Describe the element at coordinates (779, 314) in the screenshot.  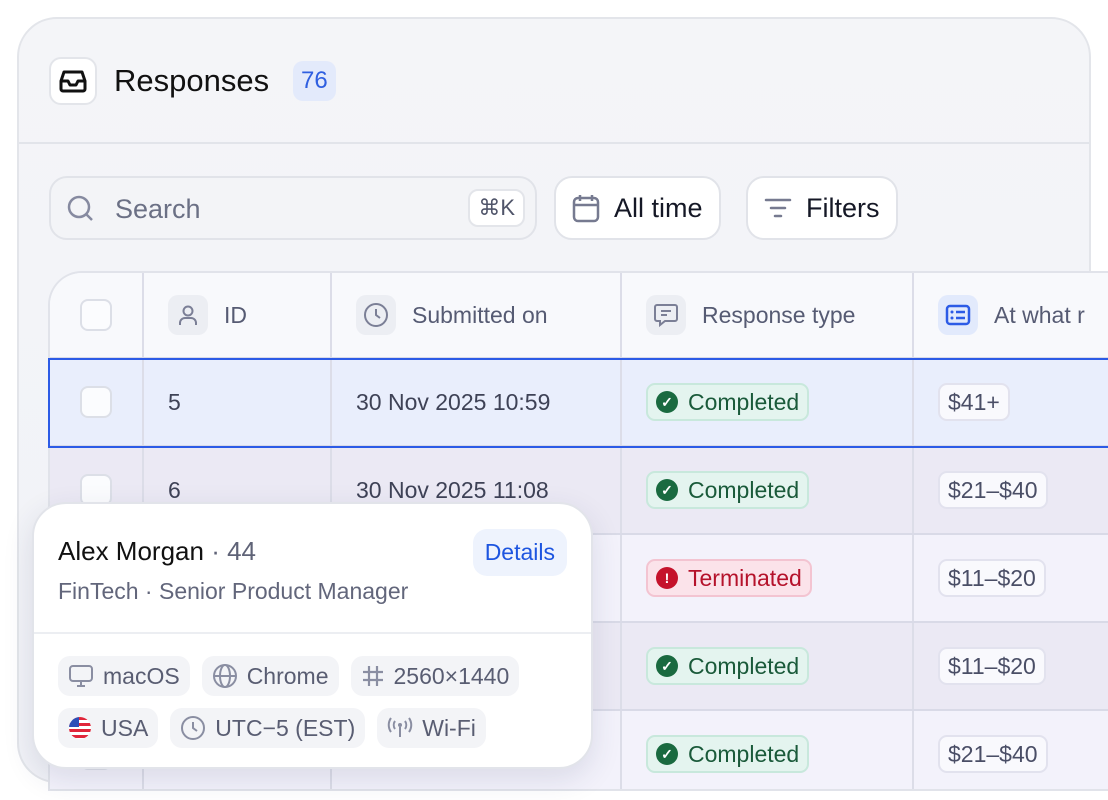
I see `column-response-type: Response type` at that location.